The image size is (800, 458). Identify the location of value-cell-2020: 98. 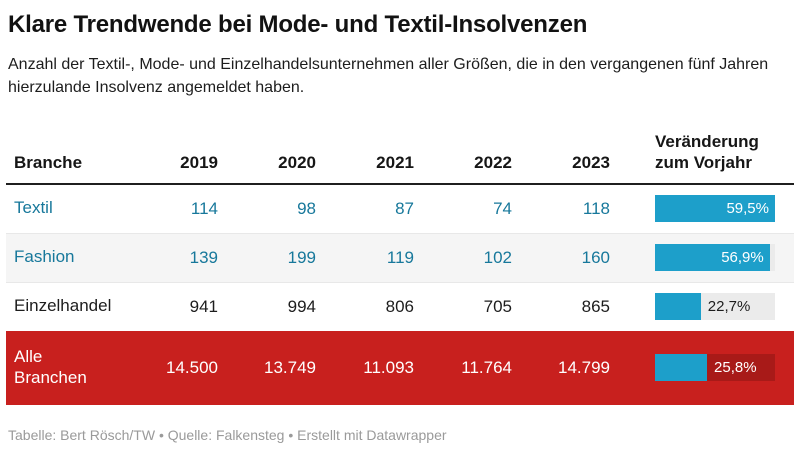
(306, 208).